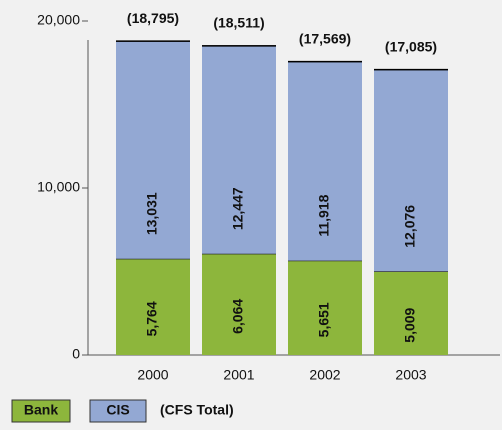 The width and height of the screenshot is (502, 430). Describe the element at coordinates (410, 375) in the screenshot. I see `x-tick-label: 2003` at that location.